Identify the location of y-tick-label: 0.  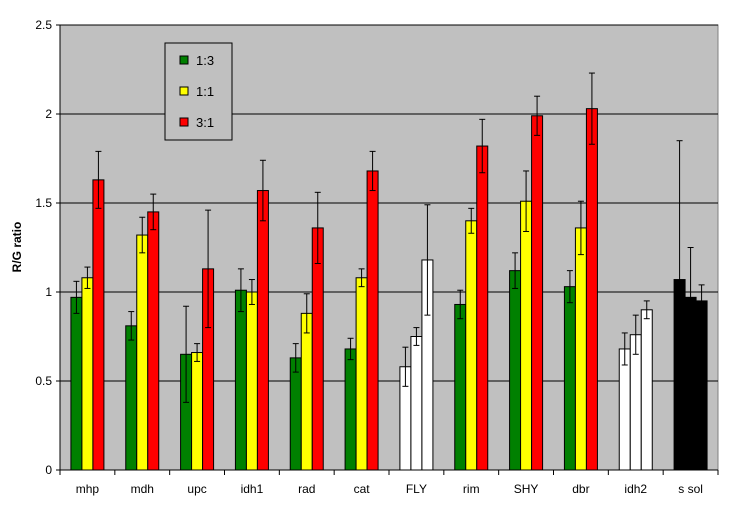
(48, 470).